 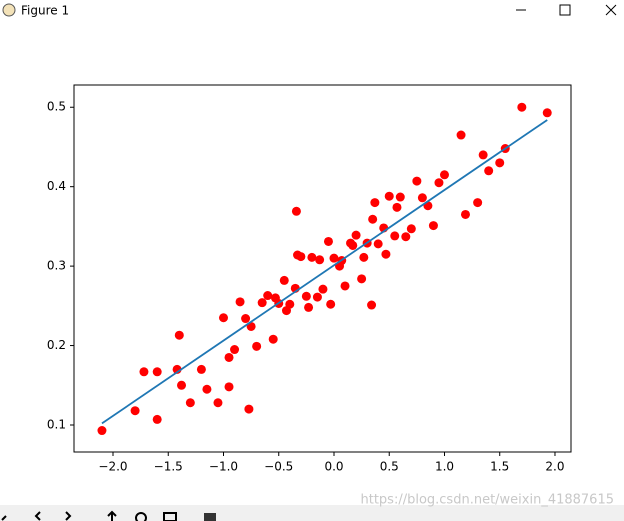 What do you see at coordinates (9, 10) in the screenshot?
I see `app-icon` at bounding box center [9, 10].